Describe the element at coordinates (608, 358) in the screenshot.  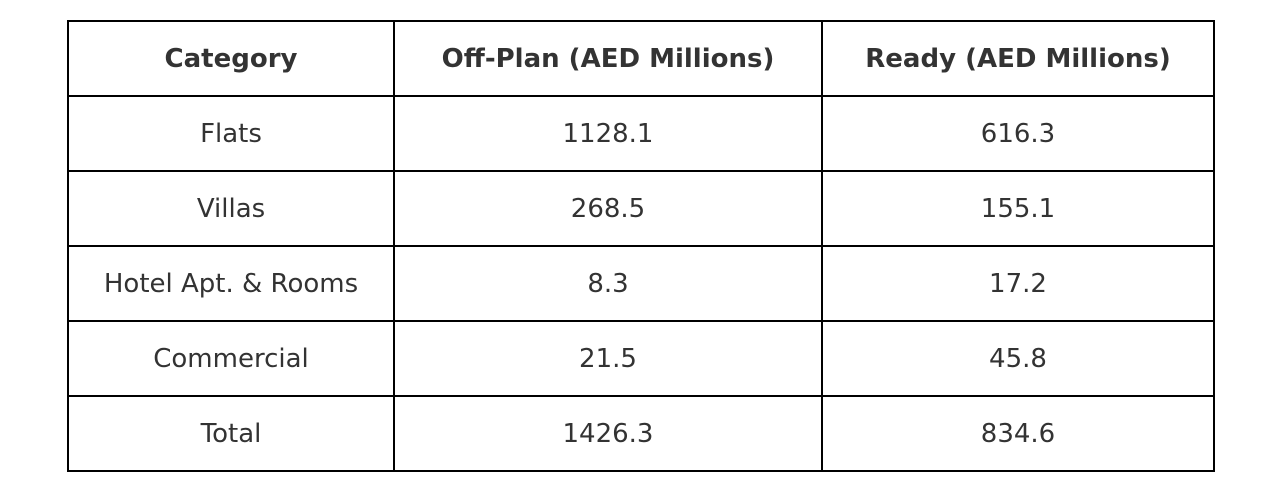
I see `cell-off-plan: 21.5` at that location.